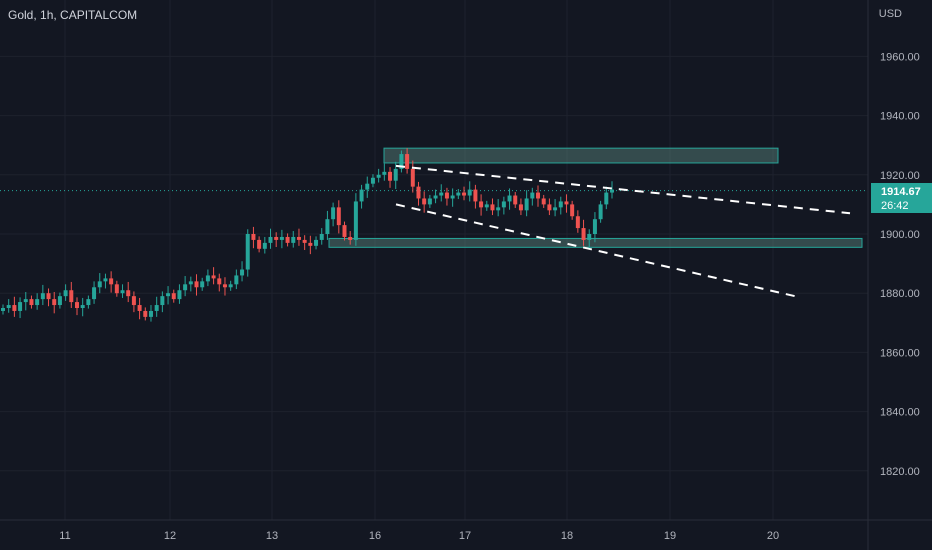  Describe the element at coordinates (900, 472) in the screenshot. I see `price-tick-label: 1820.00` at that location.